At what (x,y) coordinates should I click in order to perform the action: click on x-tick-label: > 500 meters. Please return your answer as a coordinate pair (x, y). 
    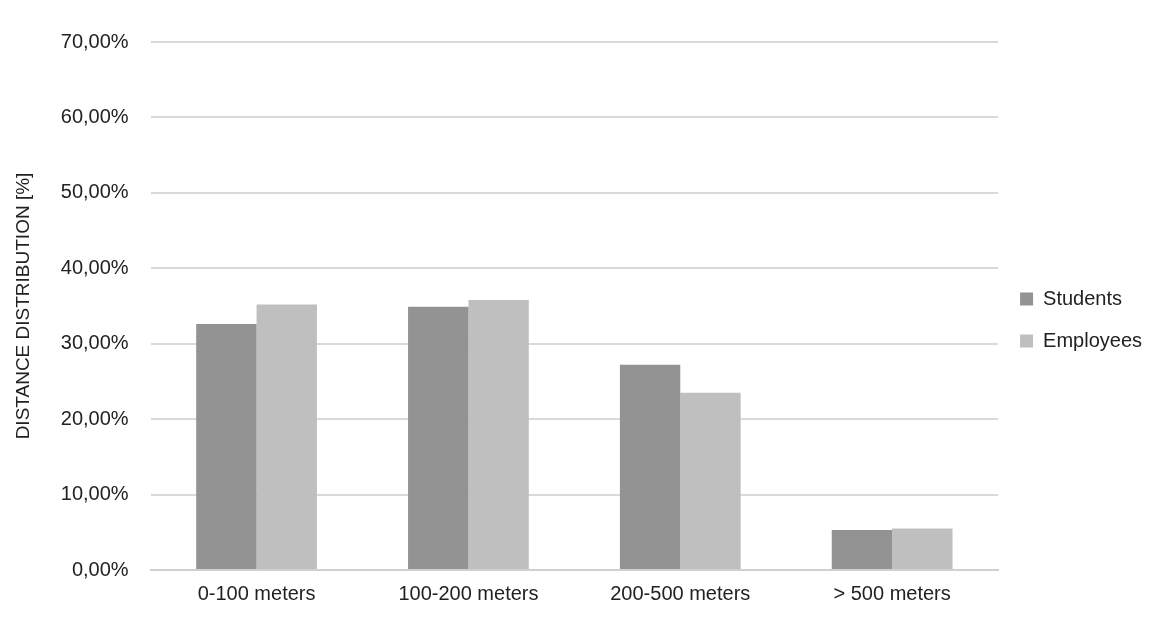
    Looking at the image, I should click on (892, 592).